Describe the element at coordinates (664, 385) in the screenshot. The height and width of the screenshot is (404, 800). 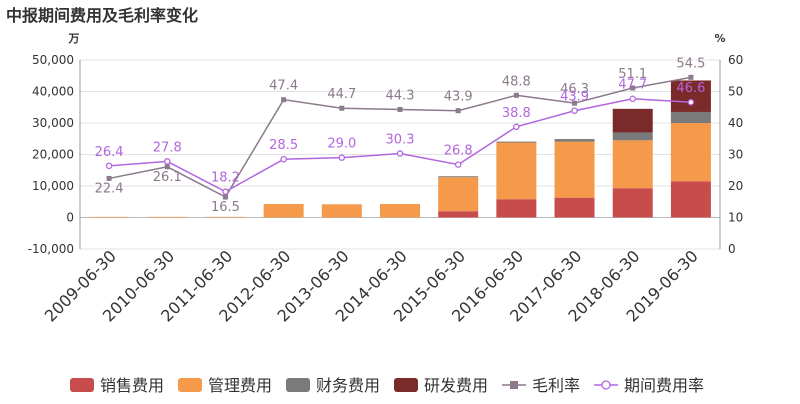
I see `legend-label: 期间费用率` at that location.